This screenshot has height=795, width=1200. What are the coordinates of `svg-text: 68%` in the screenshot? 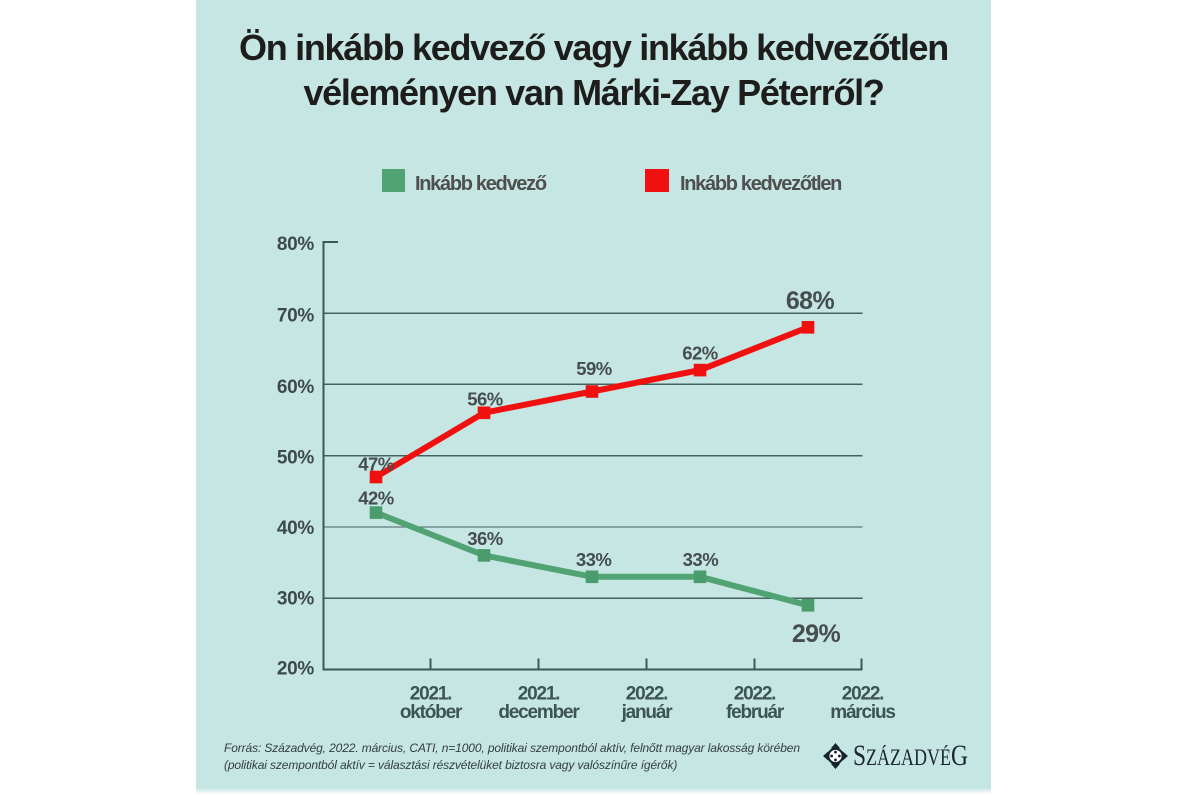 It's located at (810, 301).